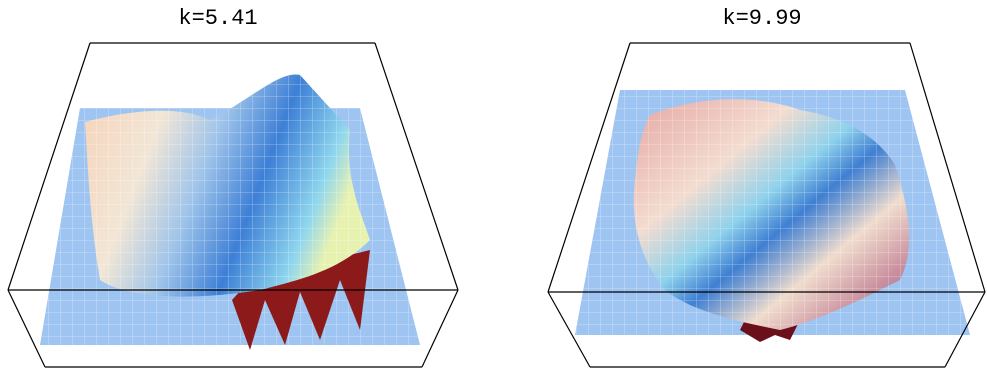 This screenshot has height=373, width=987. I want to click on chart-title: k=9.99, so click(761, 18).